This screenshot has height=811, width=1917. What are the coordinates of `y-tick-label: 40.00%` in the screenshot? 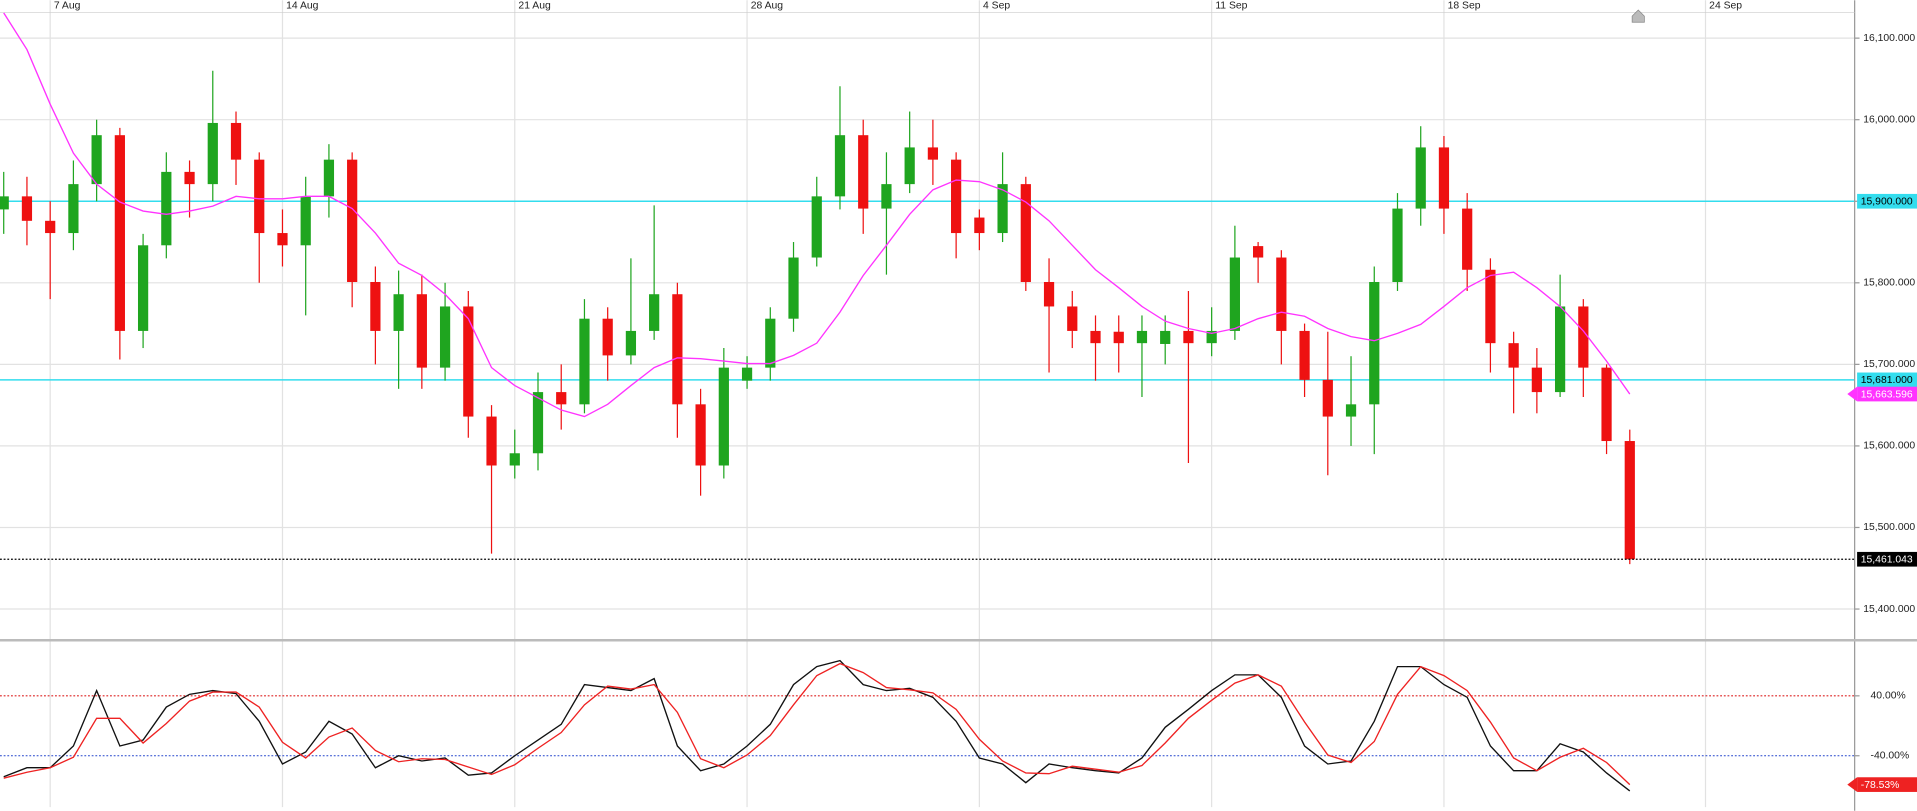 It's located at (1888, 696).